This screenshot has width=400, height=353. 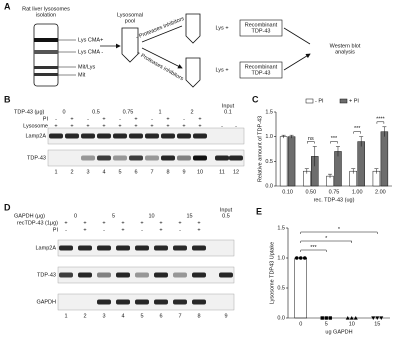 I want to click on lane-number: 5, so click(x=119, y=172).